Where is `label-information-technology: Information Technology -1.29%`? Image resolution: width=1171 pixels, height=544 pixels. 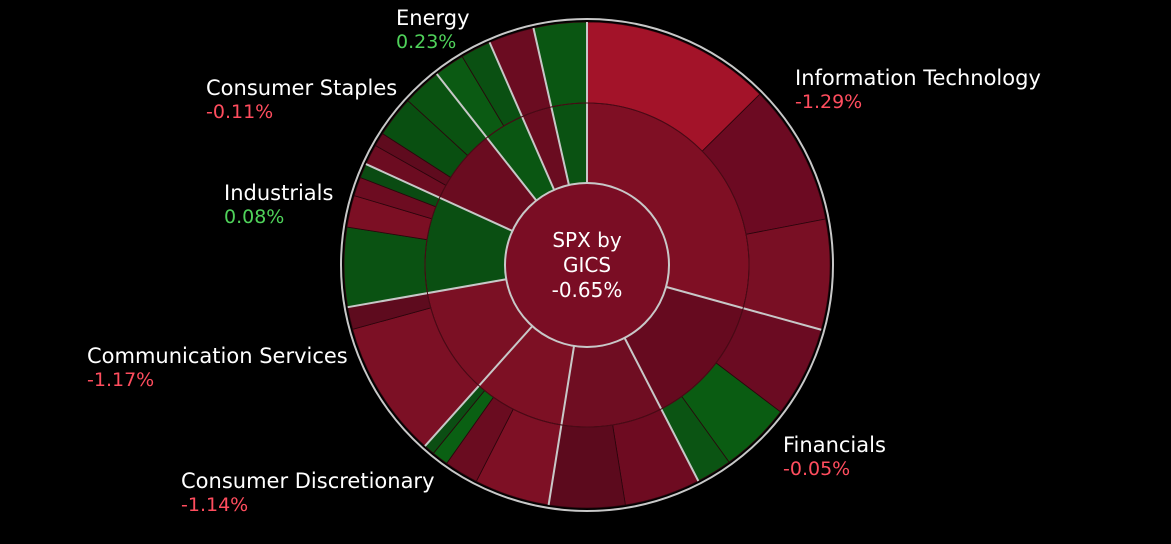
label-information-technology: Information Technology -1.29% is located at coordinates (918, 90).